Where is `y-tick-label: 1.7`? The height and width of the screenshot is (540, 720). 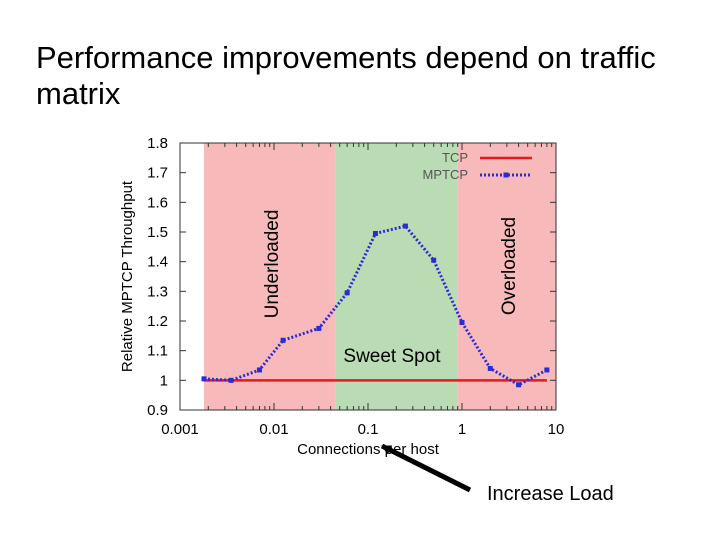
y-tick-label: 1.7 is located at coordinates (157, 173).